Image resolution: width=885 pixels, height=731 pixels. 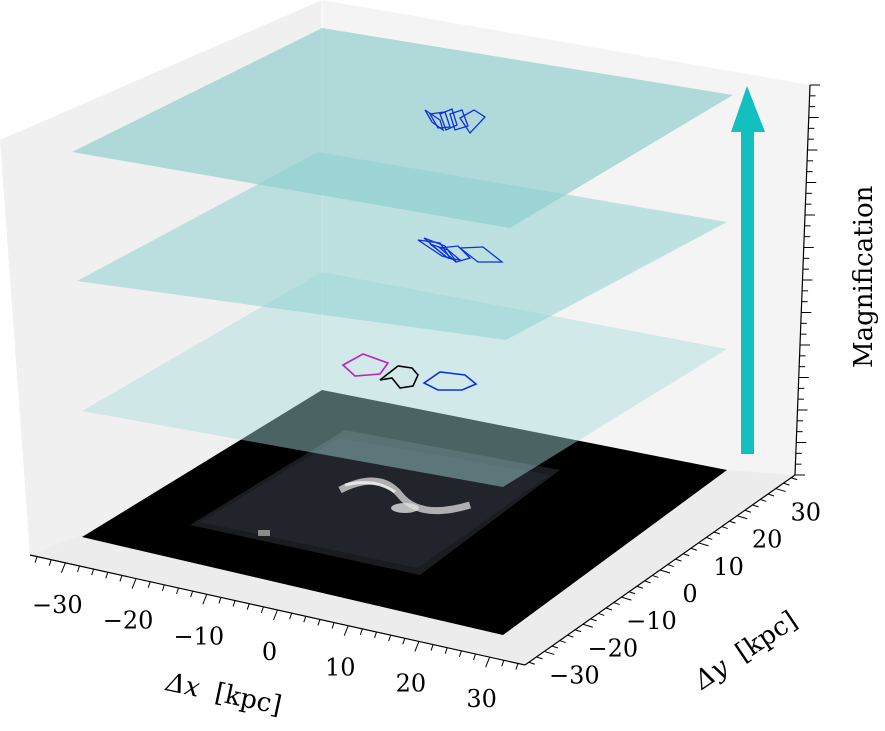 What do you see at coordinates (128, 621) in the screenshot?
I see `x-tick-label: −20` at bounding box center [128, 621].